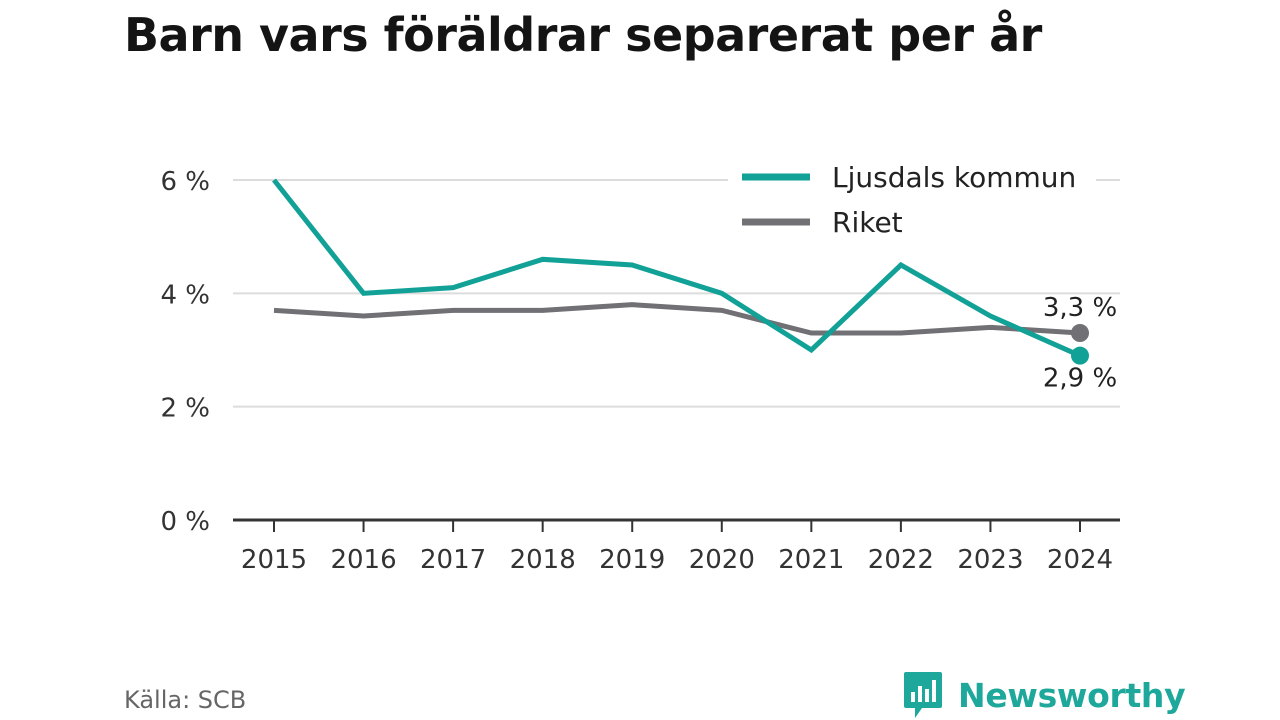 Image resolution: width=1280 pixels, height=720 pixels. What do you see at coordinates (990, 560) in the screenshot?
I see `x-tick-label: 2023` at bounding box center [990, 560].